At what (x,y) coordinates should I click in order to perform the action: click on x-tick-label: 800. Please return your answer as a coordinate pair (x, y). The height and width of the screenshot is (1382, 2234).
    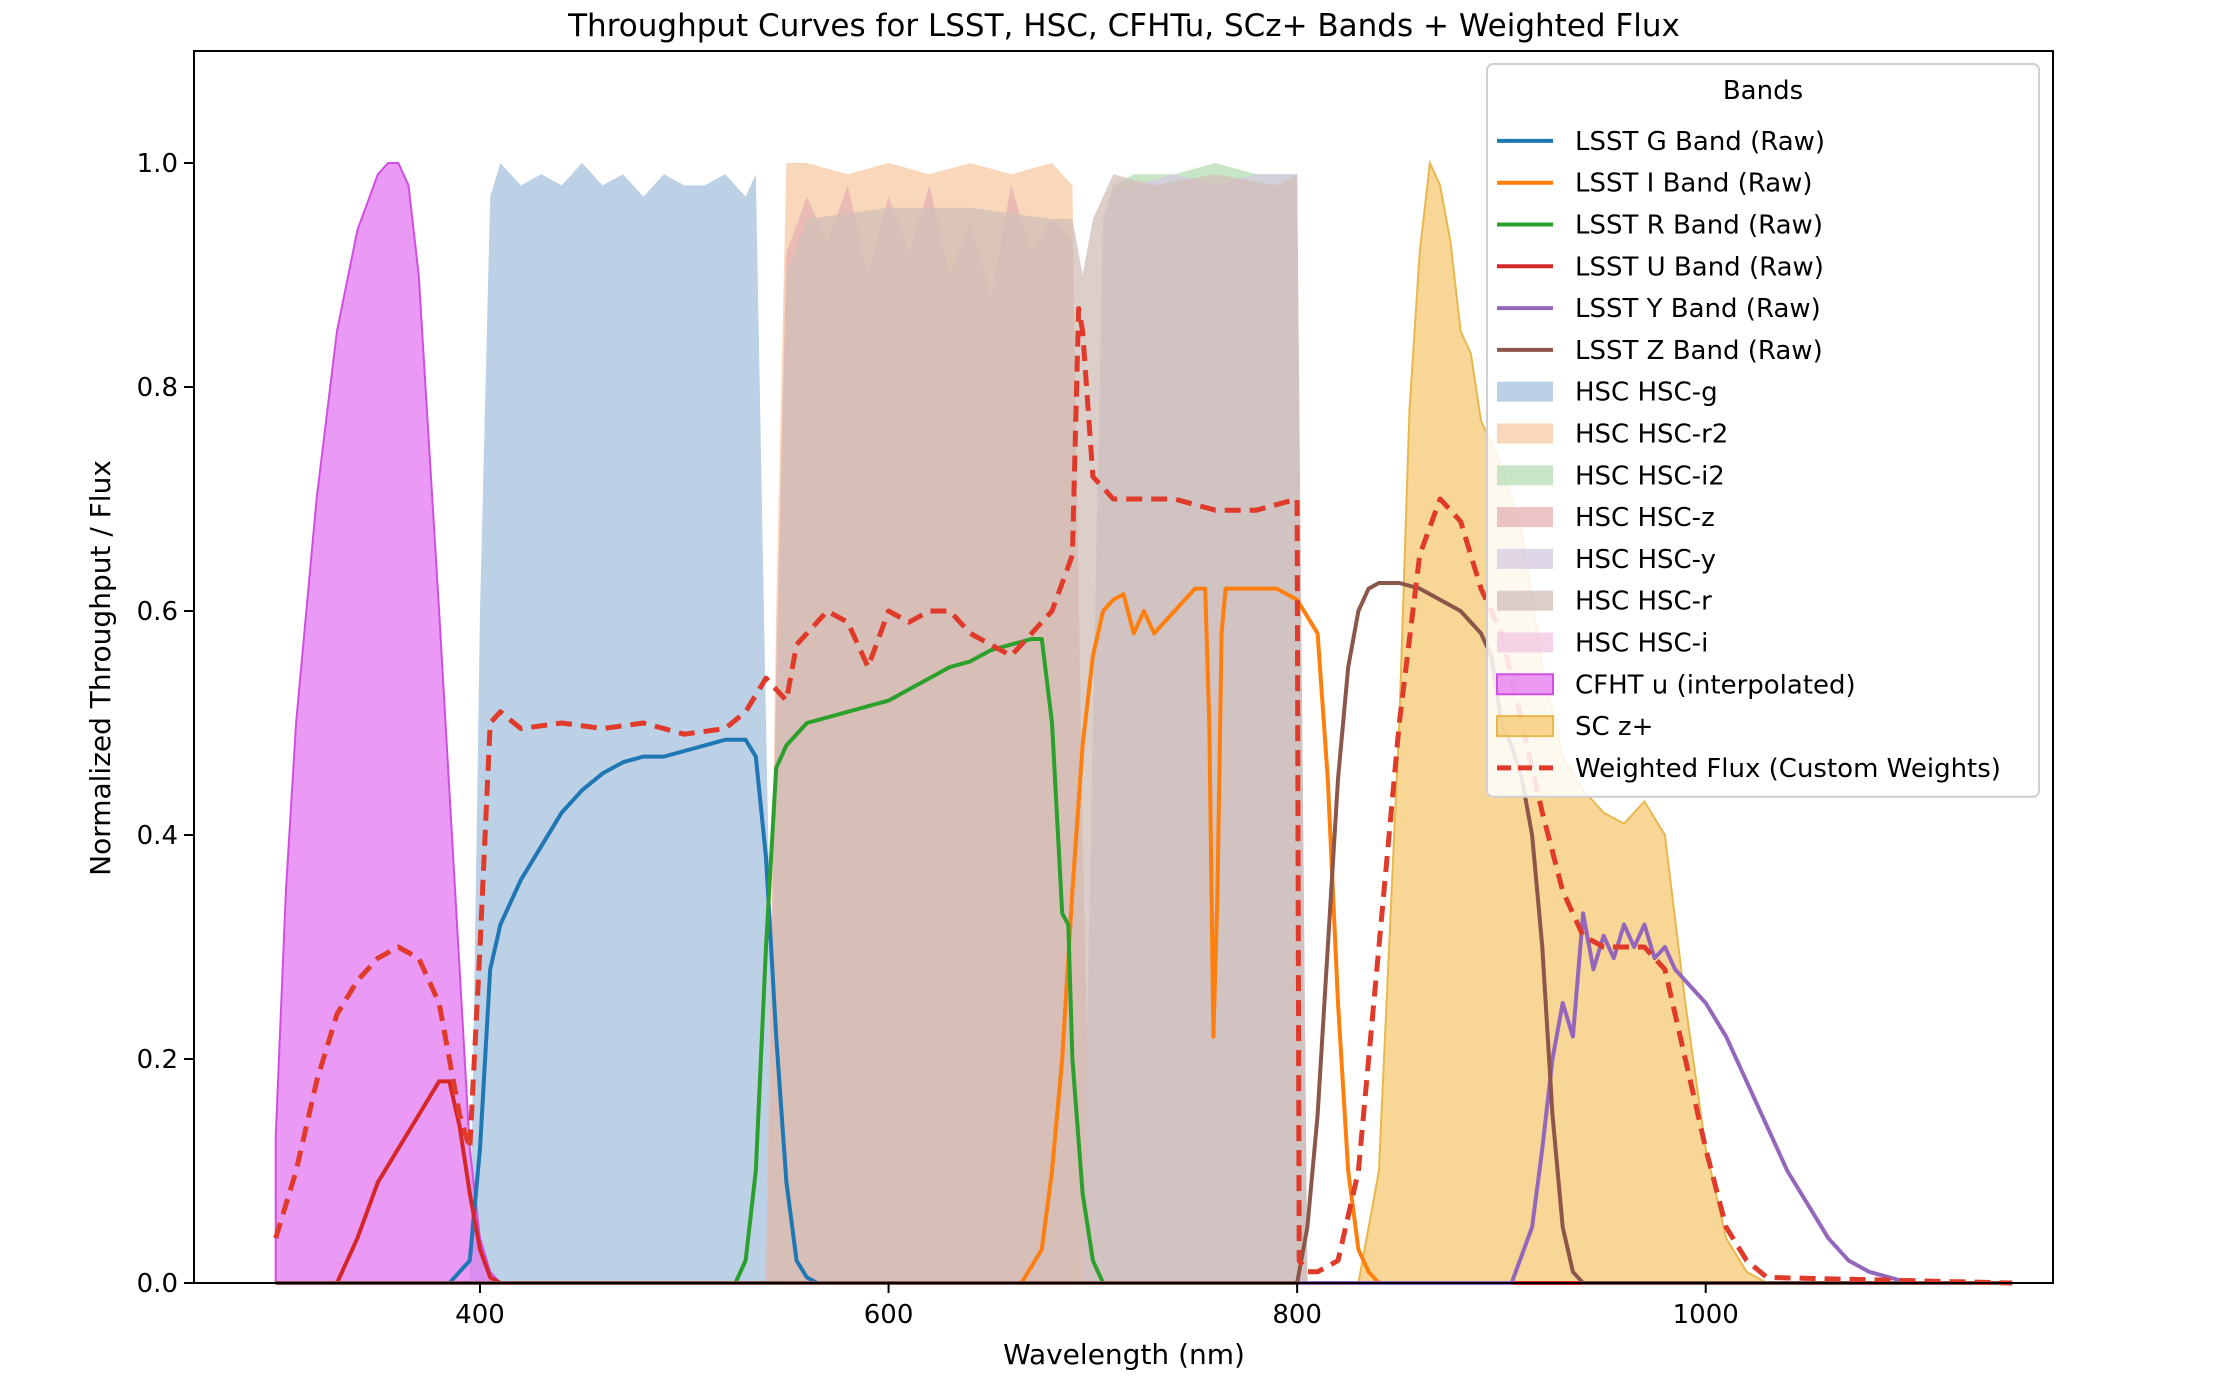
    Looking at the image, I should click on (1297, 1315).